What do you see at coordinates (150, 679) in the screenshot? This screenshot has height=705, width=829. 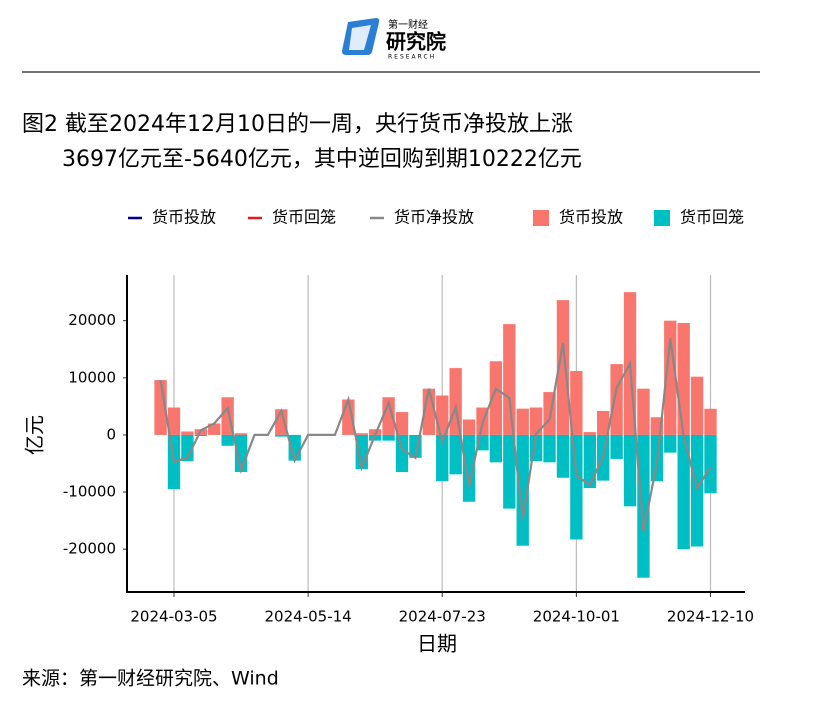 I see `source-note: 来源：第一财经研究院、Wind` at bounding box center [150, 679].